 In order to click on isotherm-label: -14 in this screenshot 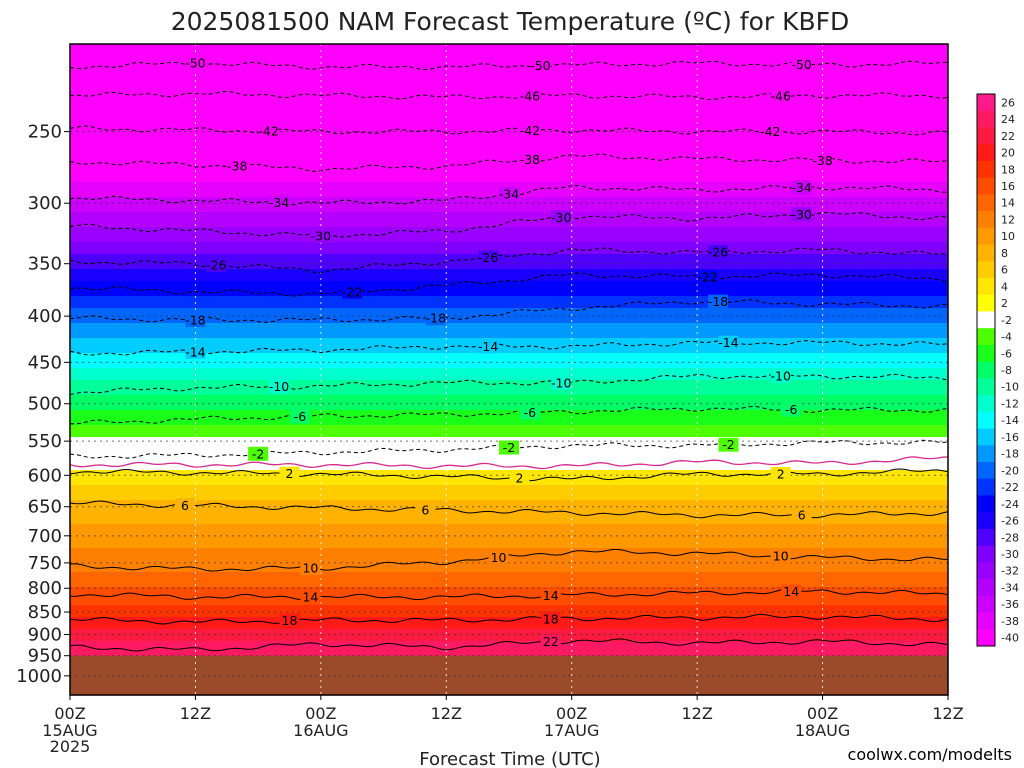, I will do `click(488, 346)`.